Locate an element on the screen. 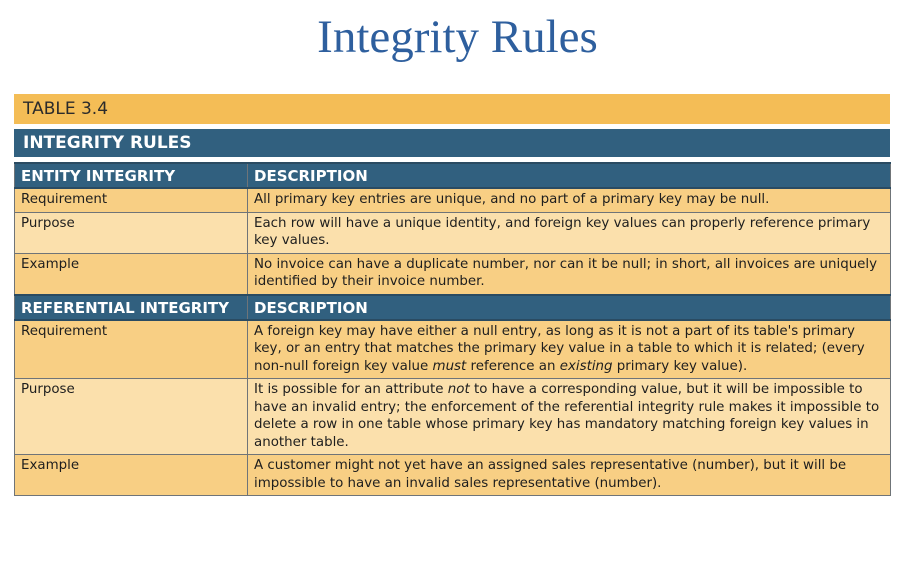  section-title: REFERENTIAL INTEGRITY is located at coordinates (131, 307).